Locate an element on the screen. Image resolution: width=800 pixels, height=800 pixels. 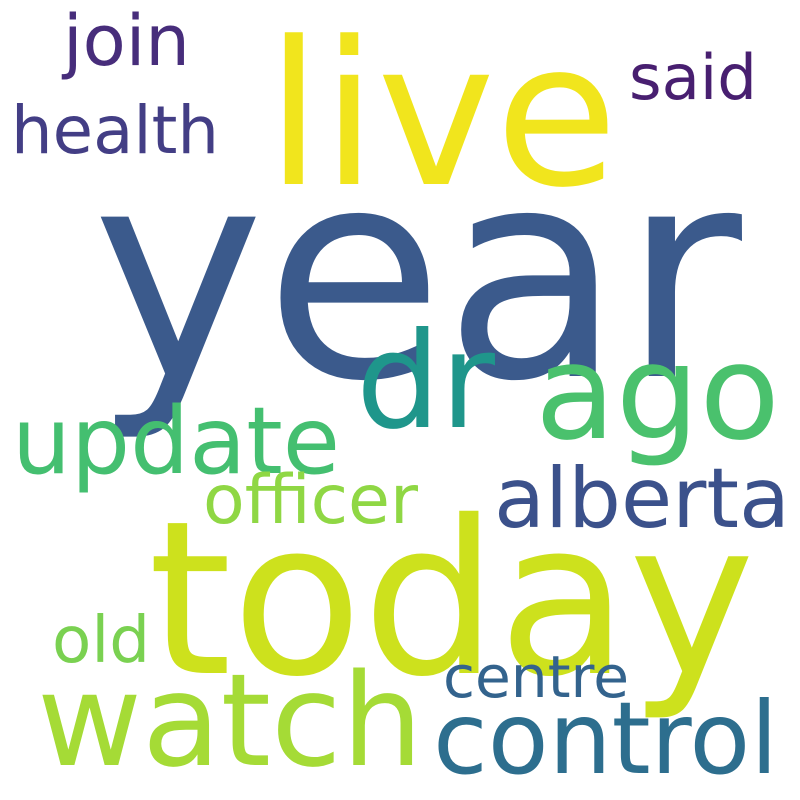
word-dr: dr is located at coordinates (425, 381).